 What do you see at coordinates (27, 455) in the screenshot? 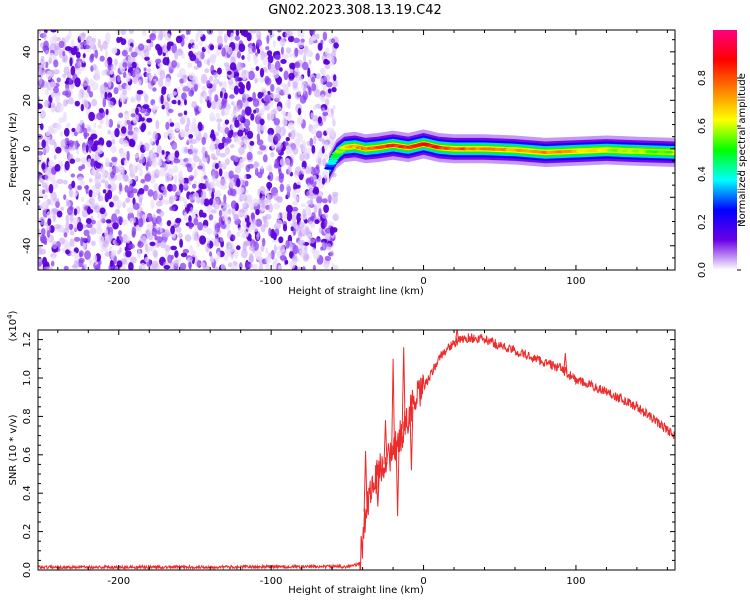
I see `y-tick-label: 0.6` at bounding box center [27, 455].